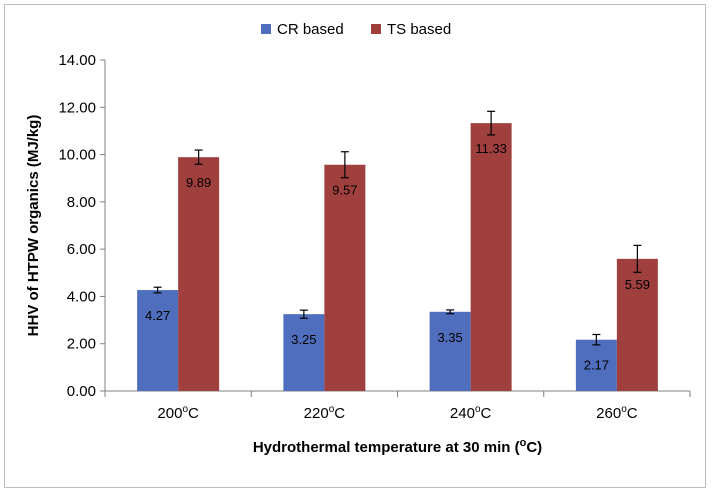 This screenshot has width=712, height=493. Describe the element at coordinates (325, 413) in the screenshot. I see `x-tick-label: 220oC` at that location.